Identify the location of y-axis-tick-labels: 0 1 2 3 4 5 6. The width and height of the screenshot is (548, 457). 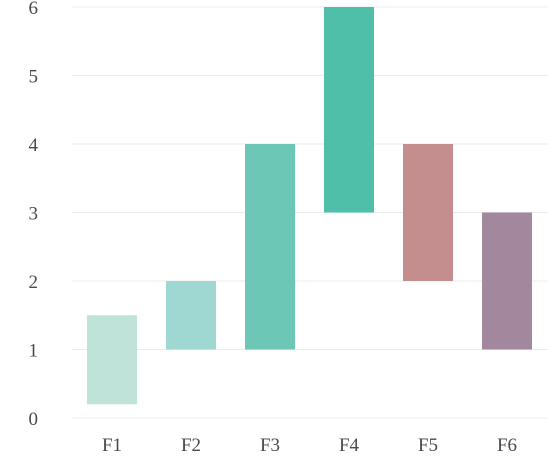
(34, 215).